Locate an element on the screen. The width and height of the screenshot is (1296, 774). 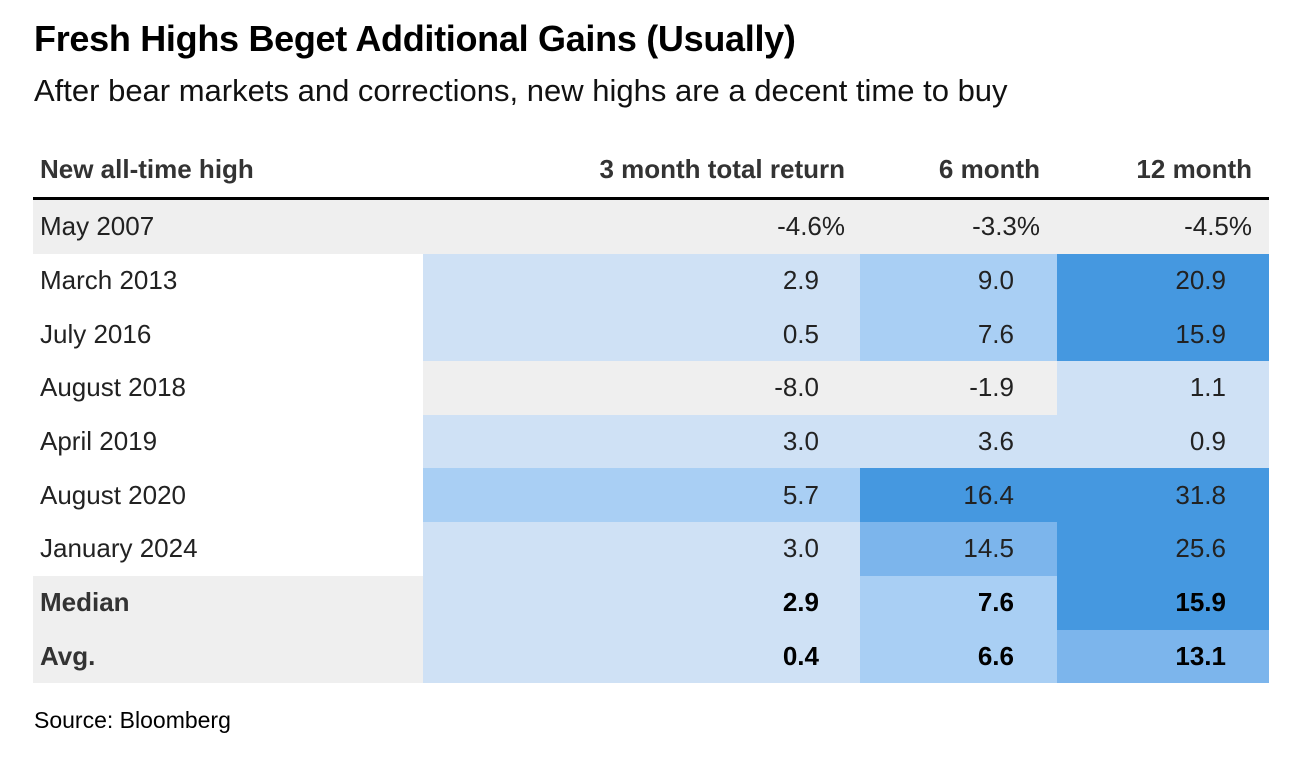
source-note: Source: Bloomberg is located at coordinates (132, 720).